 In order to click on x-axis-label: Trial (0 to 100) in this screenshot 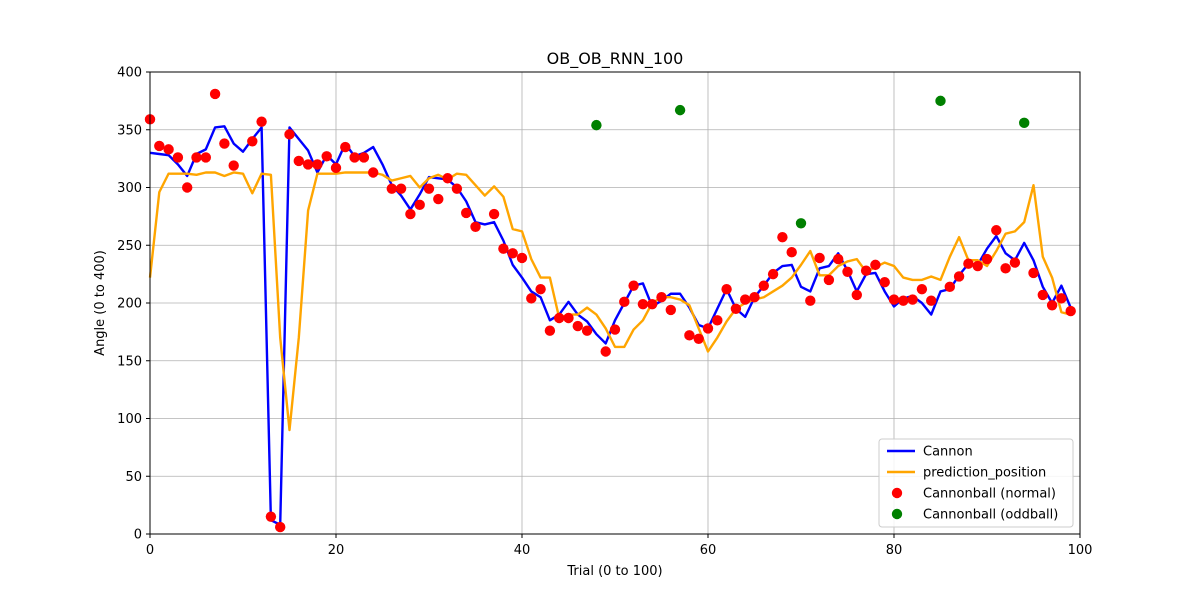, I will do `click(614, 571)`.